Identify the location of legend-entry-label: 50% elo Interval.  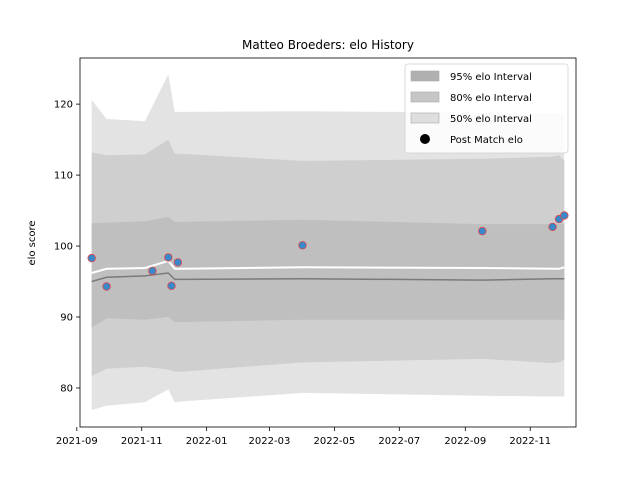
(491, 119).